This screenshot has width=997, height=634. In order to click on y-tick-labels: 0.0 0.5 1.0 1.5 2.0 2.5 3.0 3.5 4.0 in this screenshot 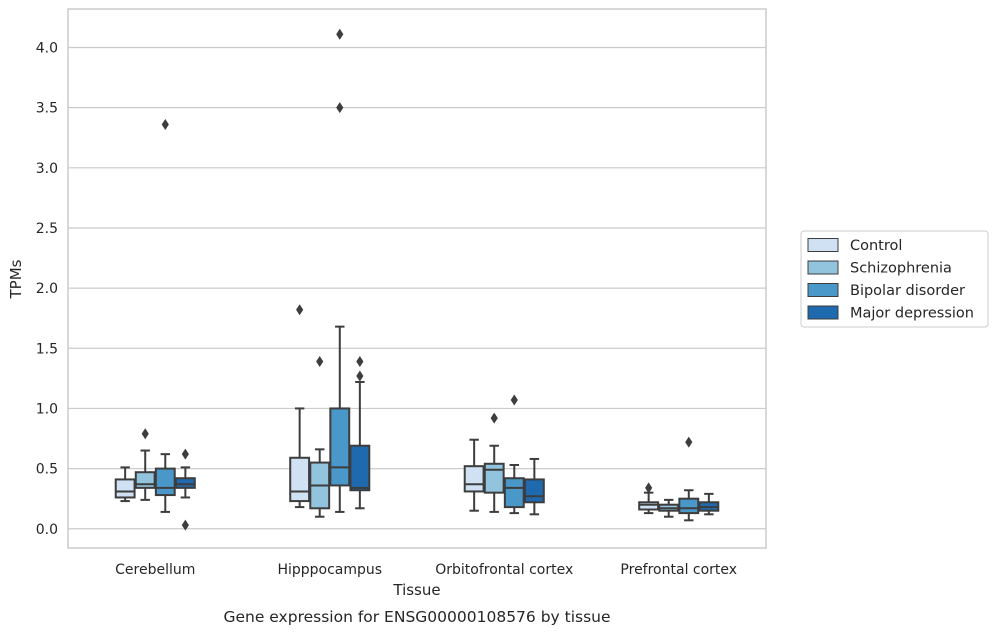, I will do `click(47, 289)`.